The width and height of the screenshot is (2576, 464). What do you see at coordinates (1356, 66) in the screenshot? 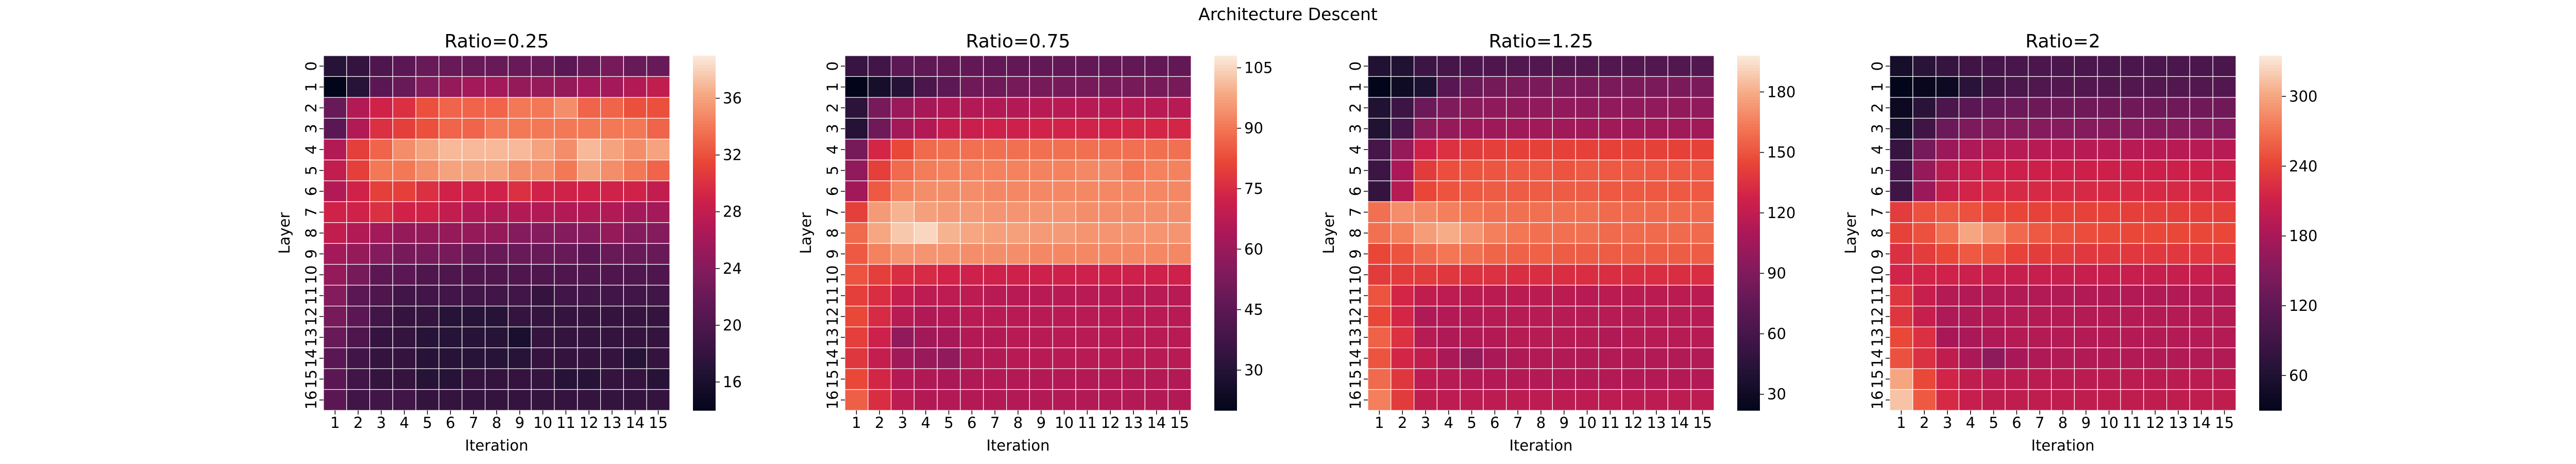
I see `y-tick-label: 0` at bounding box center [1356, 66].